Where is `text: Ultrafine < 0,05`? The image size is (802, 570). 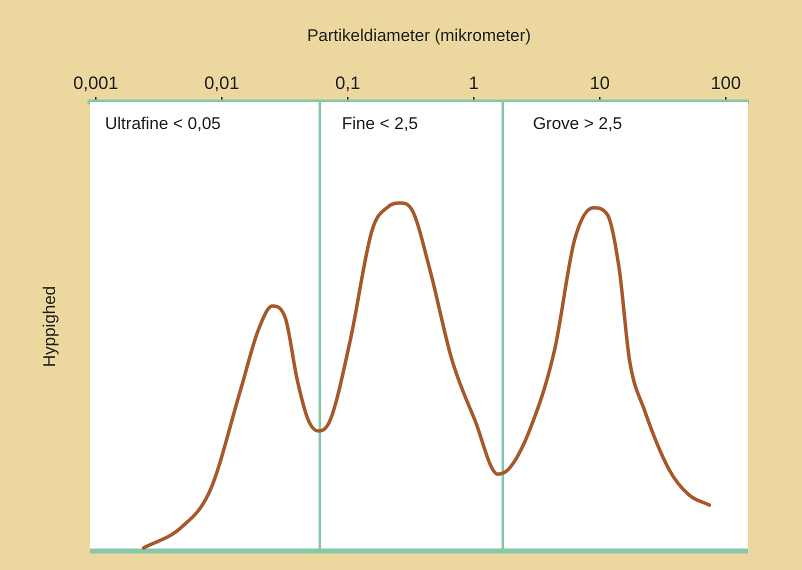 text: Ultrafine < 0,05 is located at coordinates (163, 124).